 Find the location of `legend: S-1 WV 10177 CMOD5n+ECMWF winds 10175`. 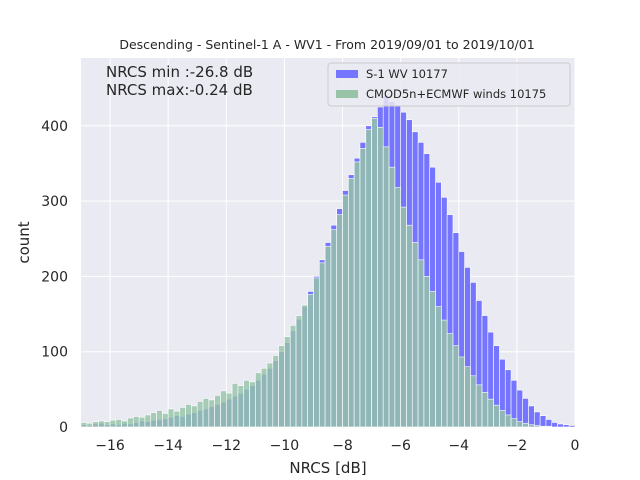

legend: S-1 WV 10177 CMOD5n+ECMWF winds 10175 is located at coordinates (449, 84).